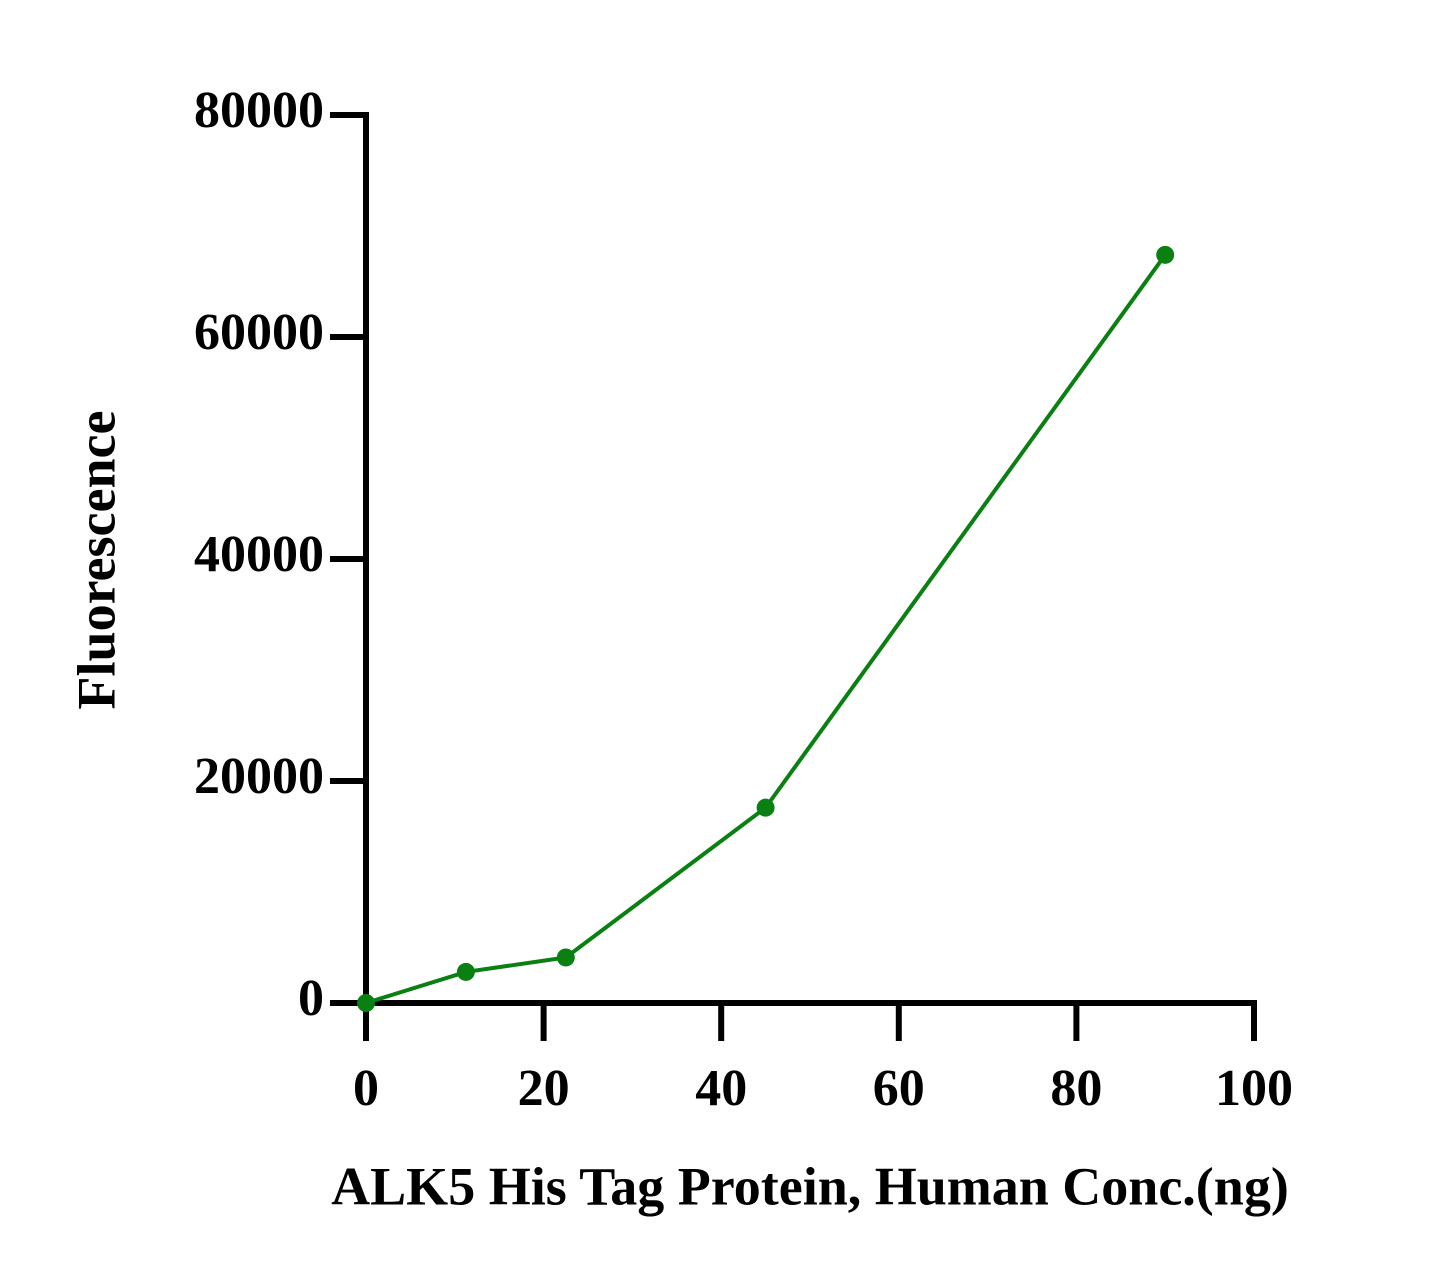  Describe the element at coordinates (96, 560) in the screenshot. I see `y-axis-label: Fluorescence` at that location.